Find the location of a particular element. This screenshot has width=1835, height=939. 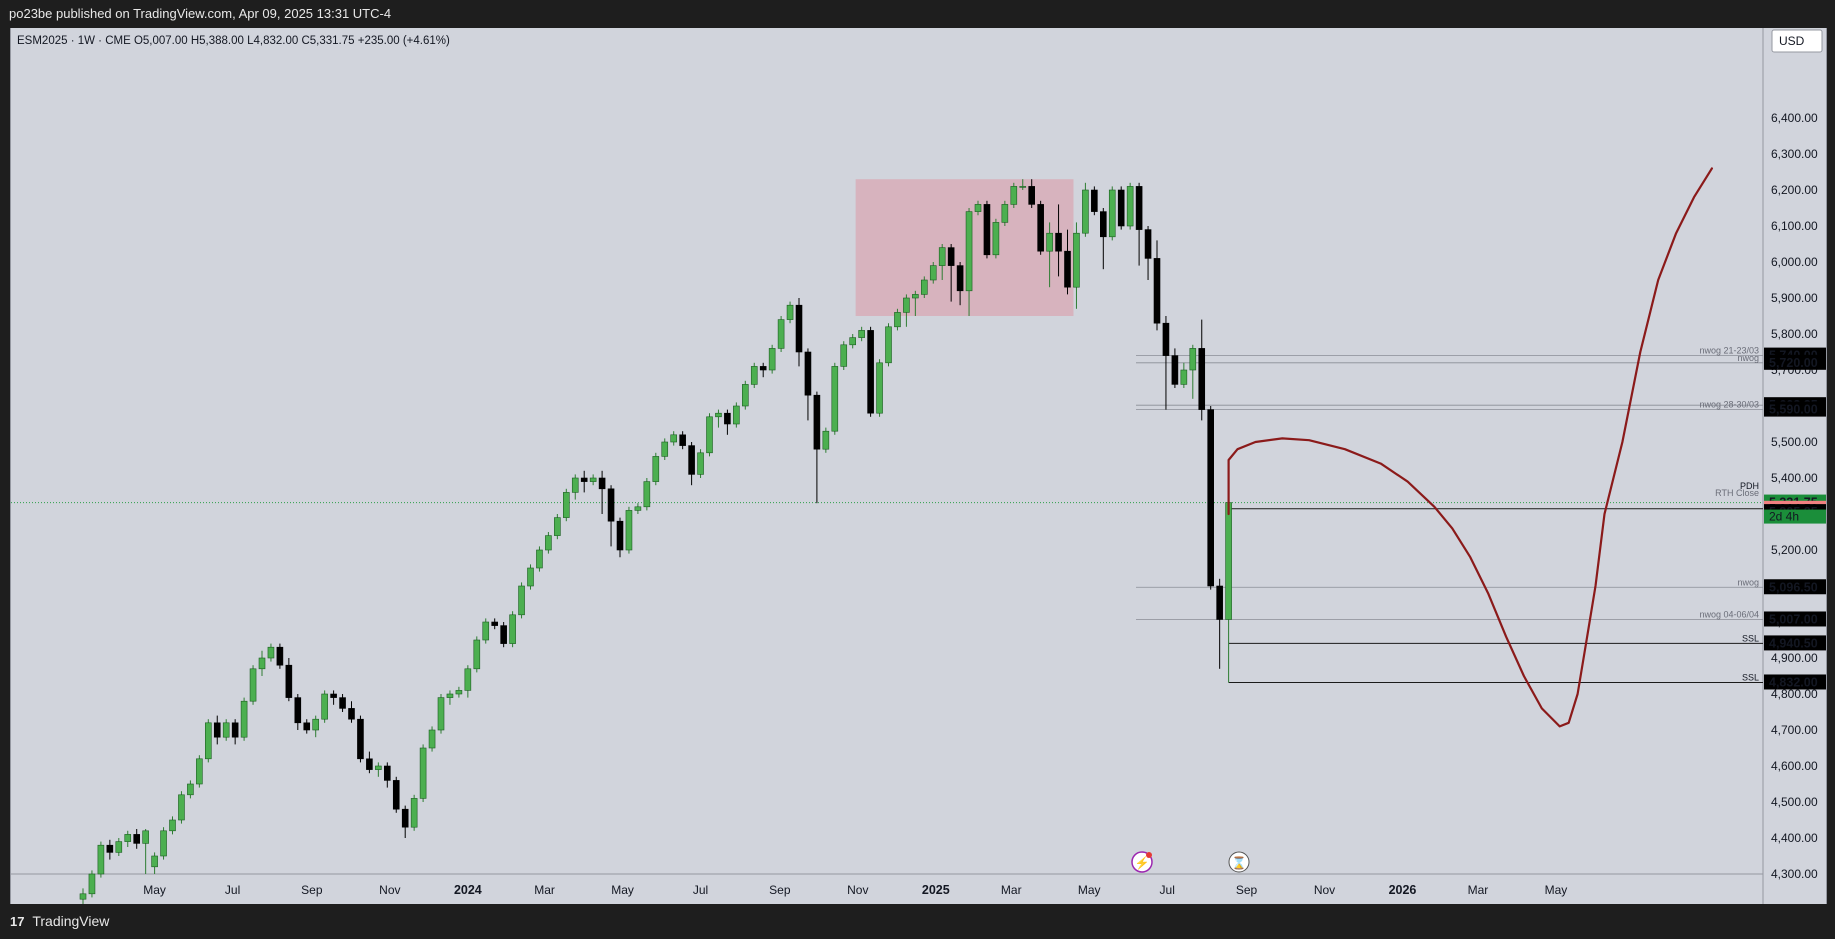

level-label: SSL is located at coordinates (1750, 638).